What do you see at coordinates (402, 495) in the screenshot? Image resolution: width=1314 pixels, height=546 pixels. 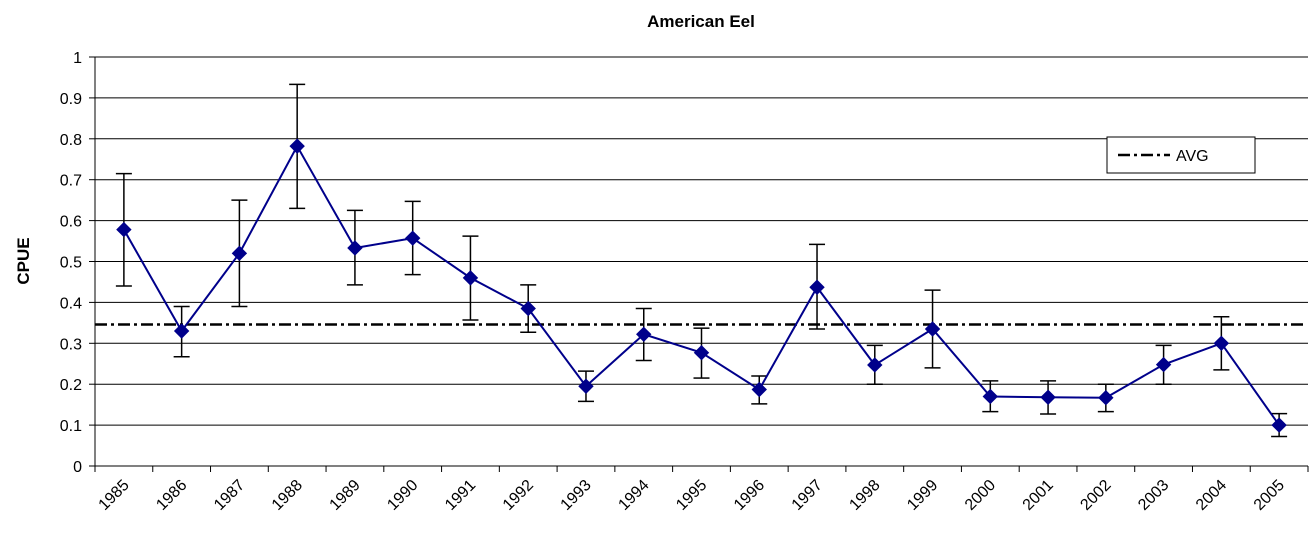 I see `x-tick-label: 1990` at bounding box center [402, 495].